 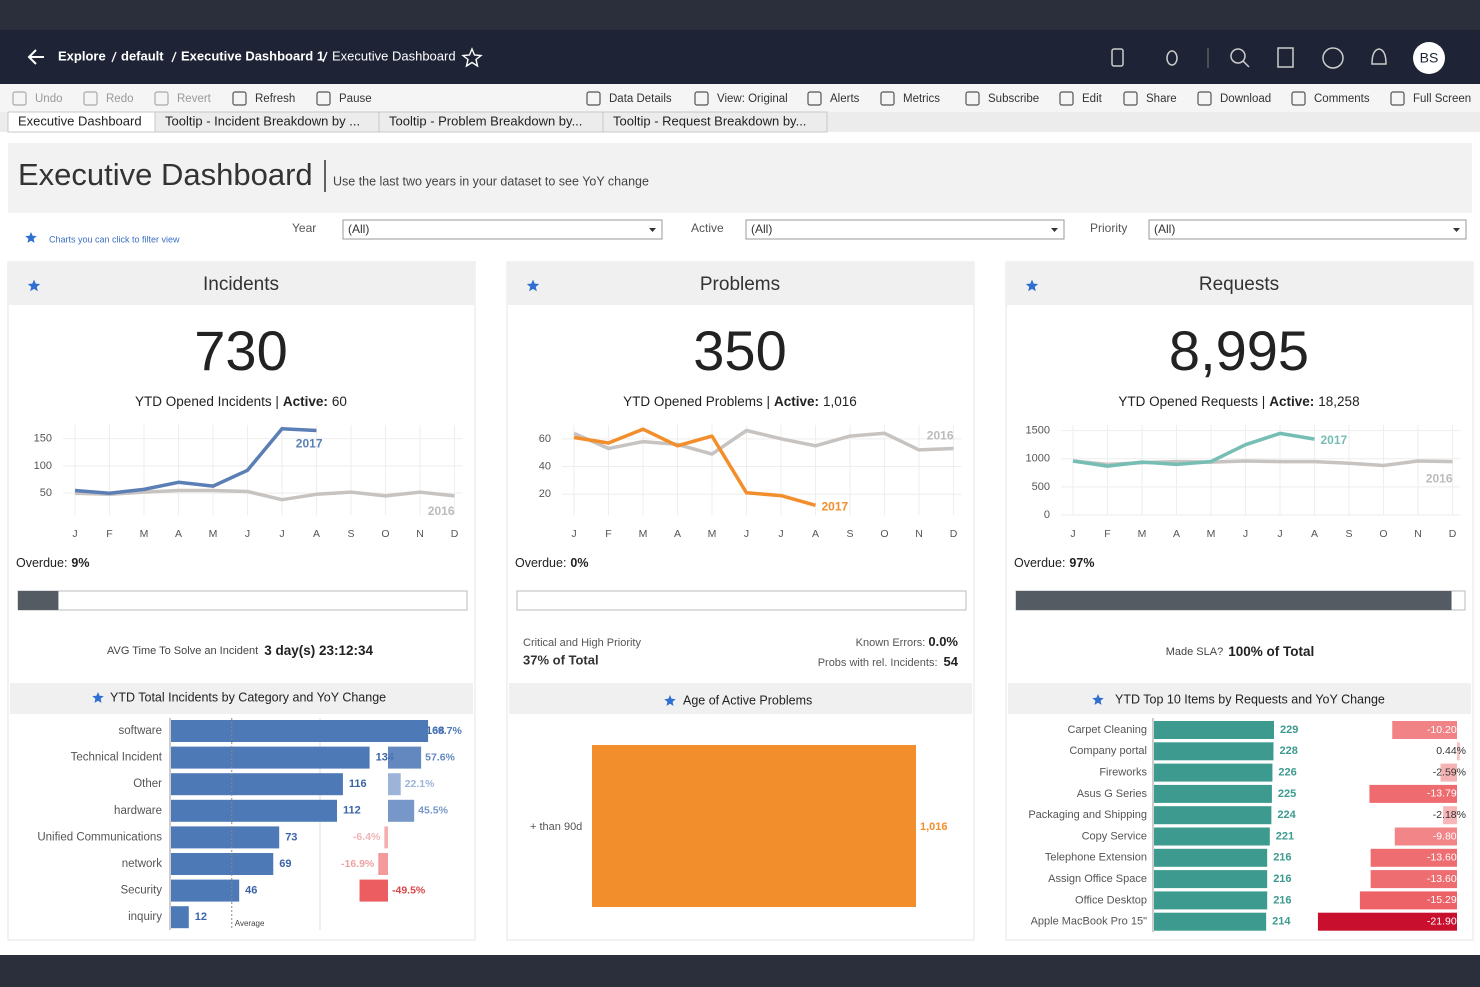 I want to click on toolbar-button: Download, so click(x=1245, y=99).